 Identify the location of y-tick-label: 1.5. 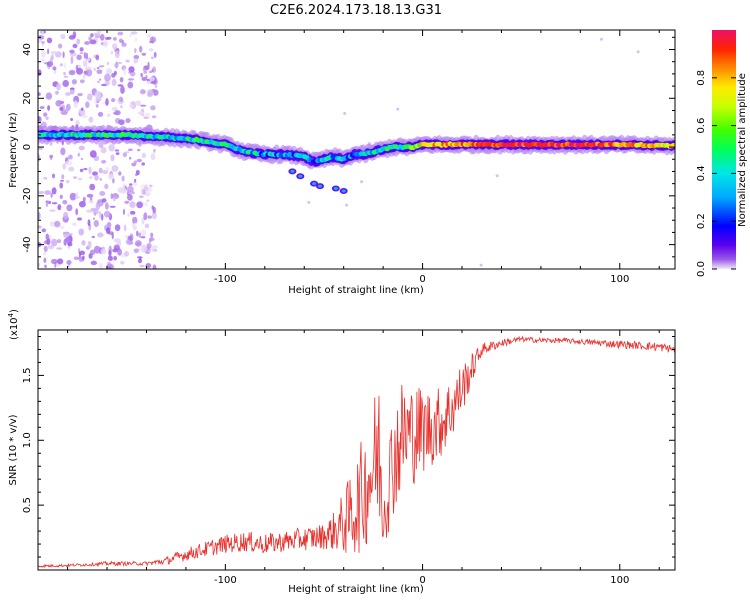
(27, 375).